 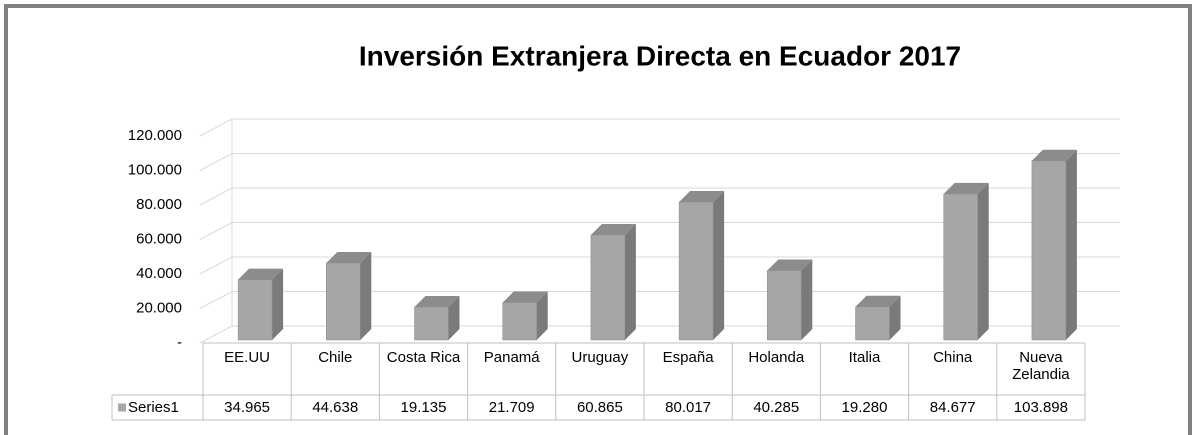 What do you see at coordinates (159, 204) in the screenshot?
I see `y-tick-label: 80.000` at bounding box center [159, 204].